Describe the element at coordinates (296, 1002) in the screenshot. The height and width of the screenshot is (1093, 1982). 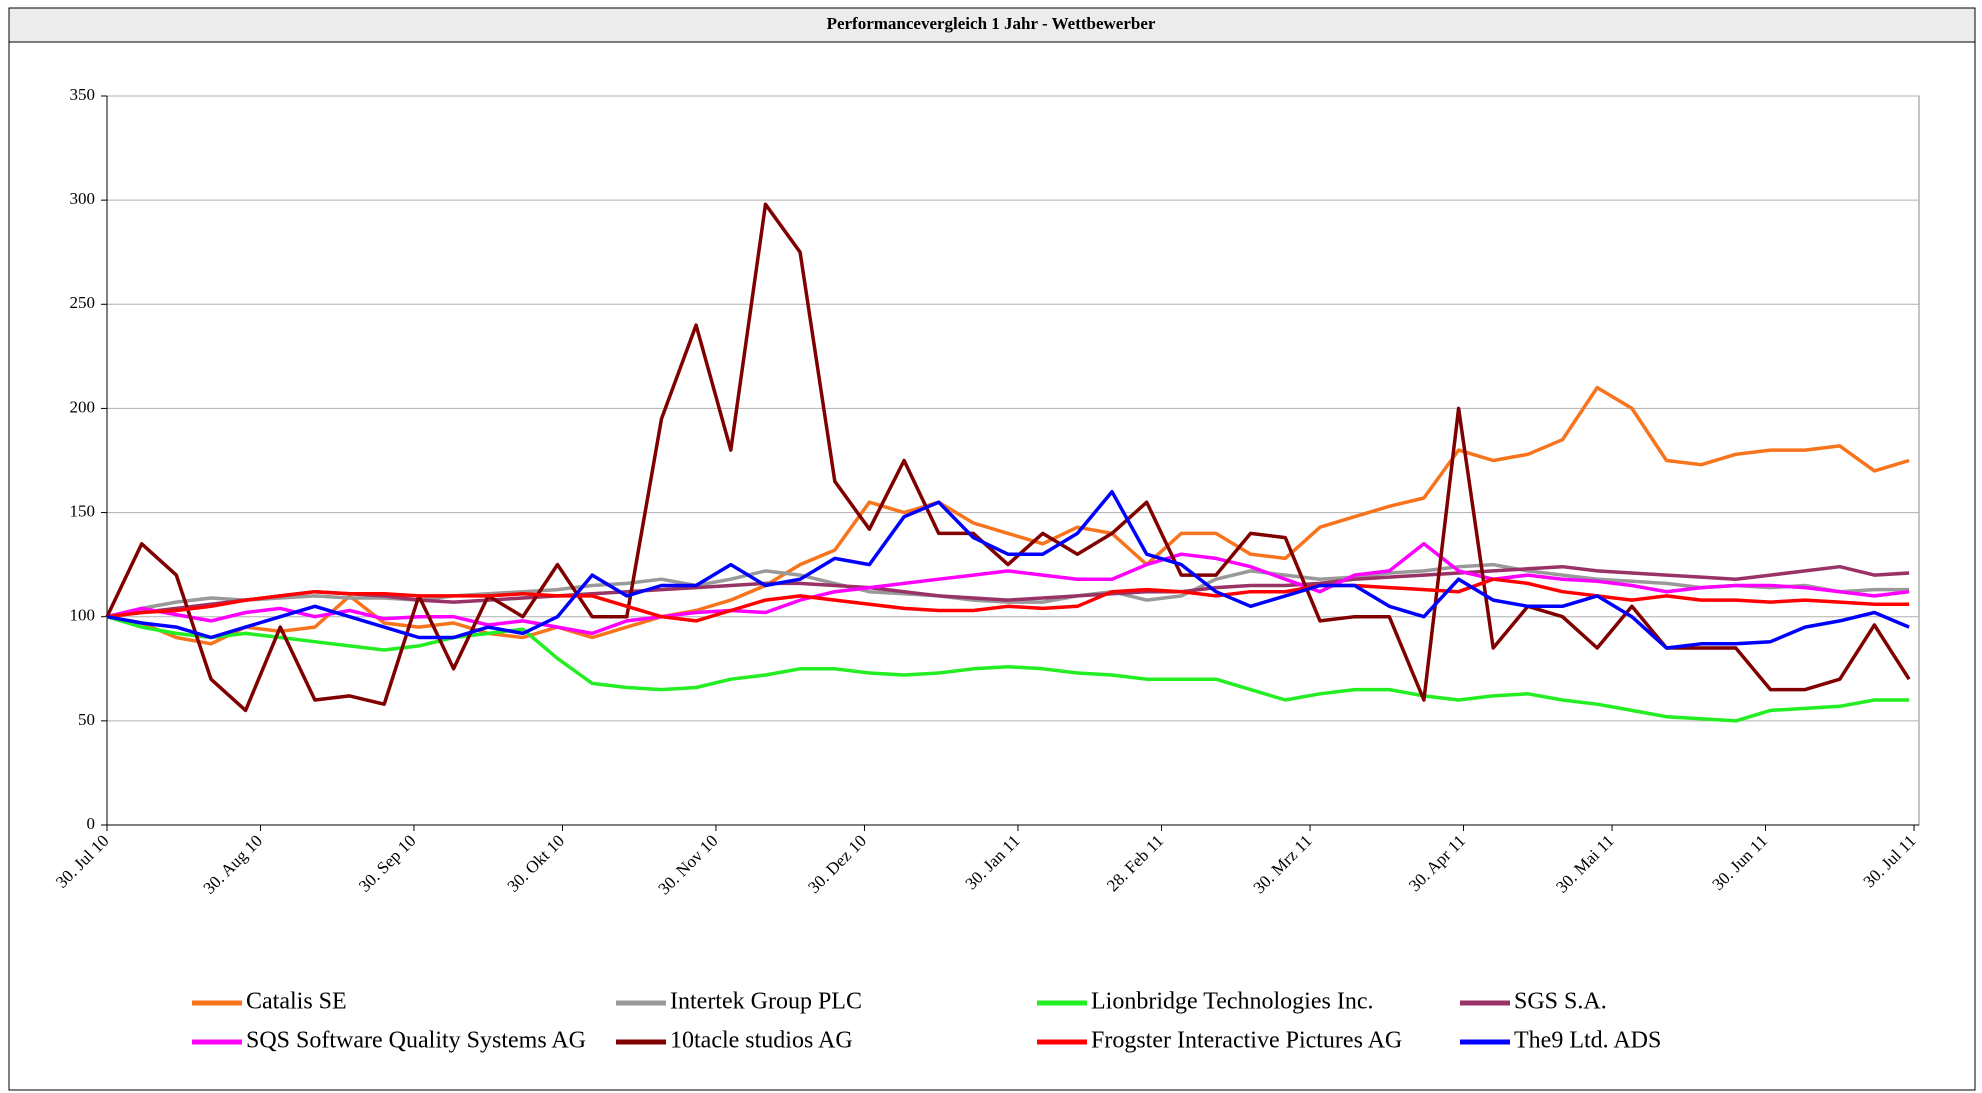
I see `legend-label: Catalis SE` at that location.